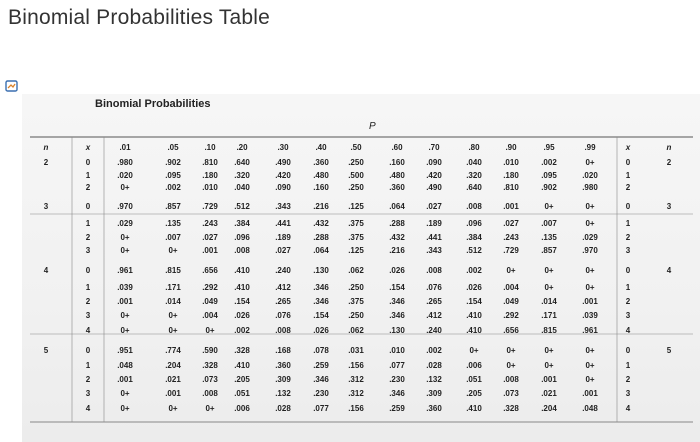  I want to click on table-title: Binomial Probabilities, so click(153, 104).